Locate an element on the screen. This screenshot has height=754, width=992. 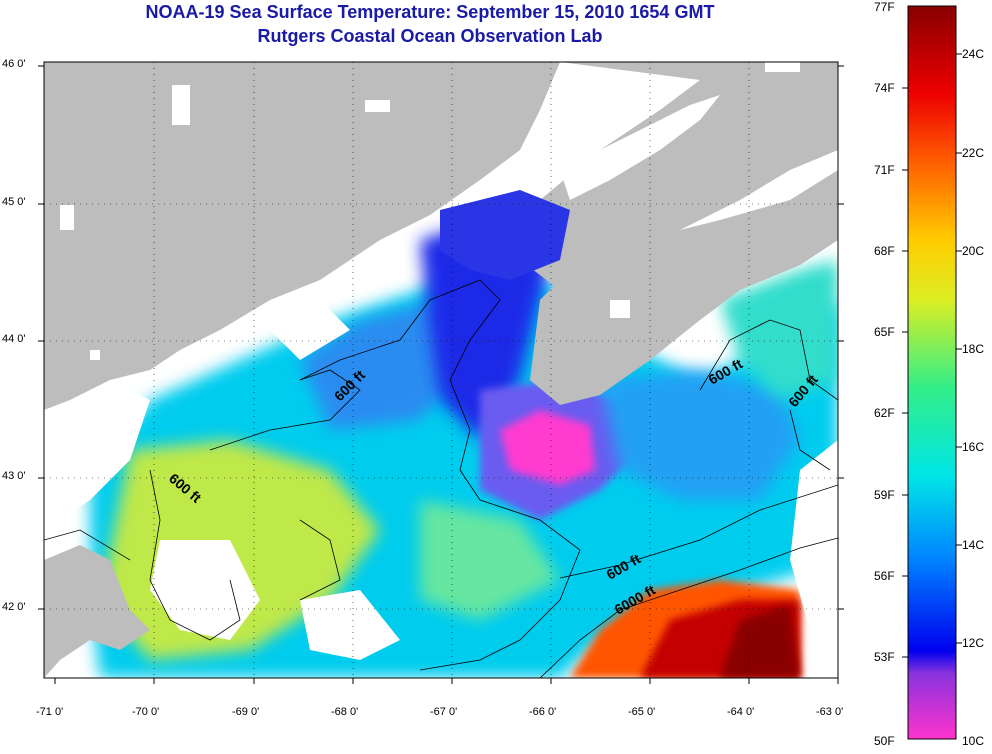
colorbar-label-f: 53F is located at coordinates (884, 657).